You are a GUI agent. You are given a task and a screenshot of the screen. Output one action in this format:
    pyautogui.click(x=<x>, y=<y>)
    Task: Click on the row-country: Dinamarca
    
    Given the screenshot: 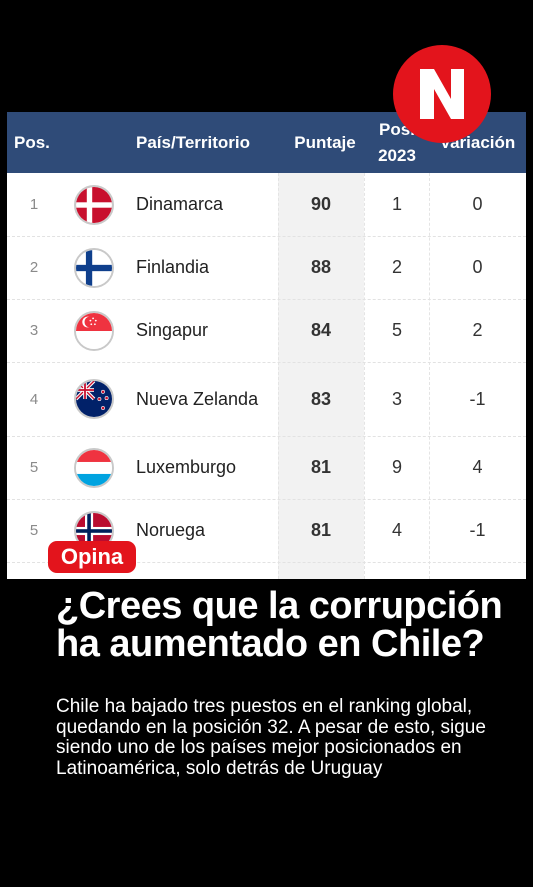 What is the action you would take?
    pyautogui.click(x=180, y=204)
    